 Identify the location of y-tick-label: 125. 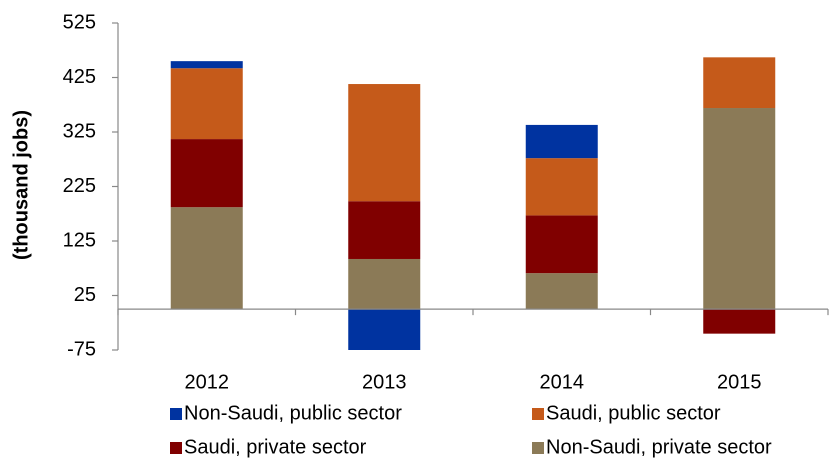
(79, 240).